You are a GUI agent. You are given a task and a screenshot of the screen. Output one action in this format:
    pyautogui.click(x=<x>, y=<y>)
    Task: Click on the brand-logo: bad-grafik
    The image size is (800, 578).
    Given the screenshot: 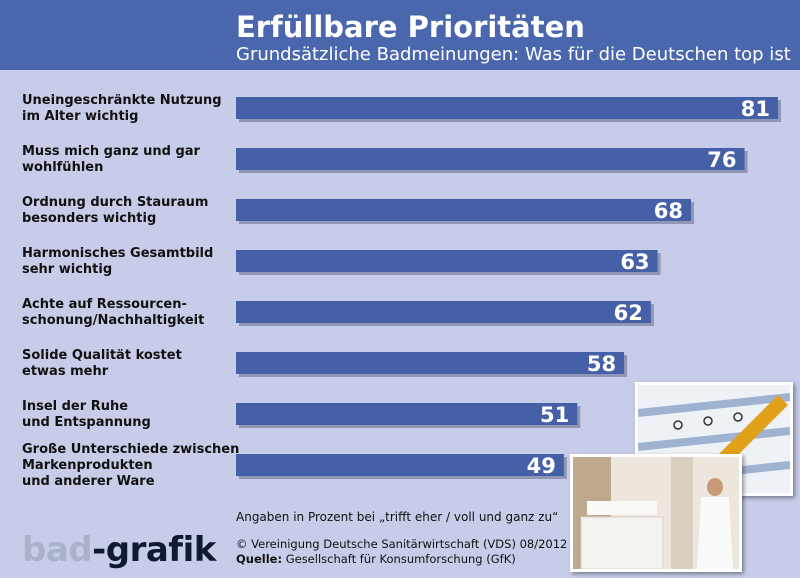 What is the action you would take?
    pyautogui.click(x=119, y=550)
    